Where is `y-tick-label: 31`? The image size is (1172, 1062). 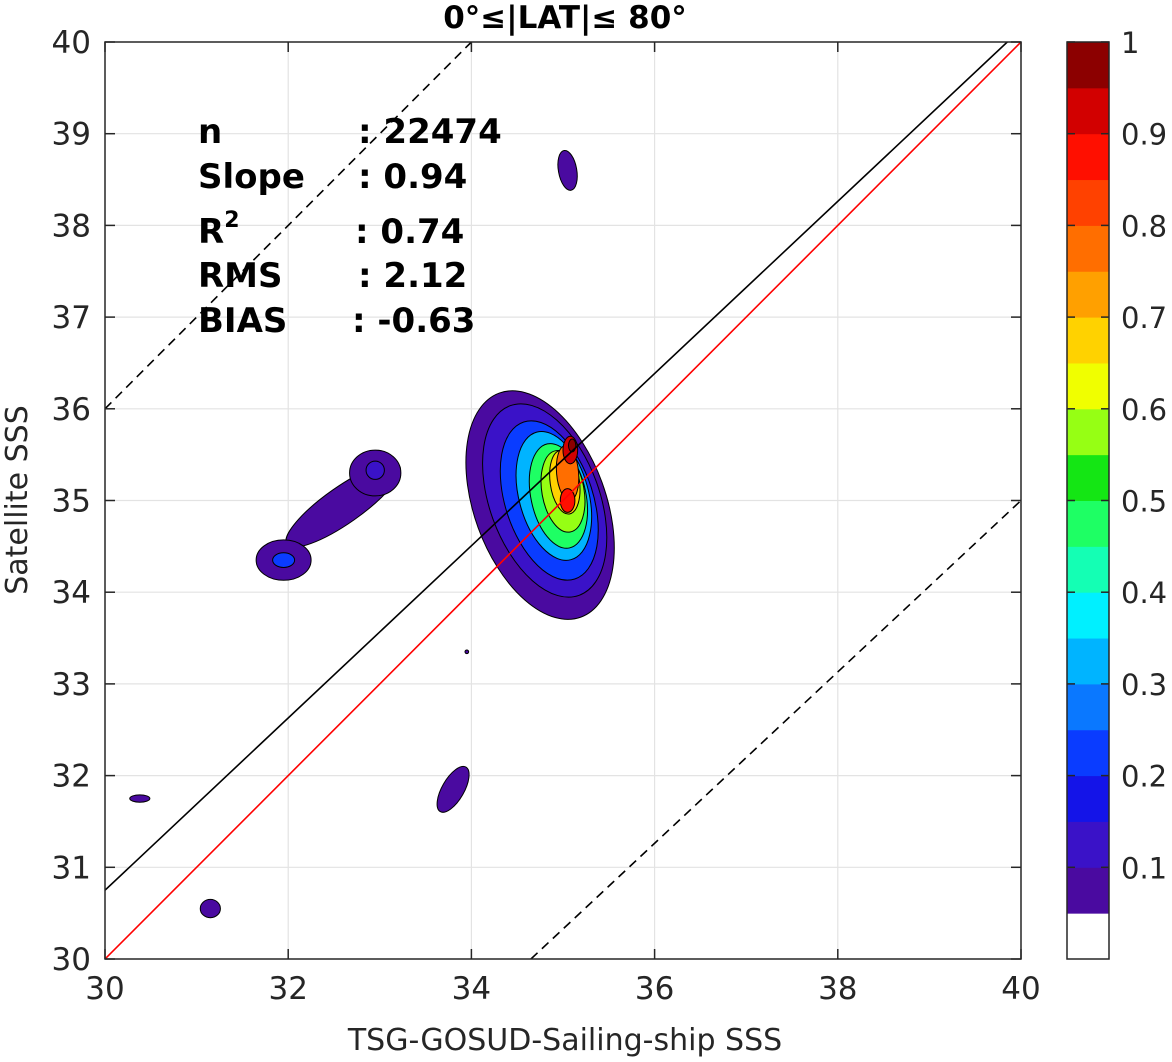
y-tick-label: 31 is located at coordinates (71, 868).